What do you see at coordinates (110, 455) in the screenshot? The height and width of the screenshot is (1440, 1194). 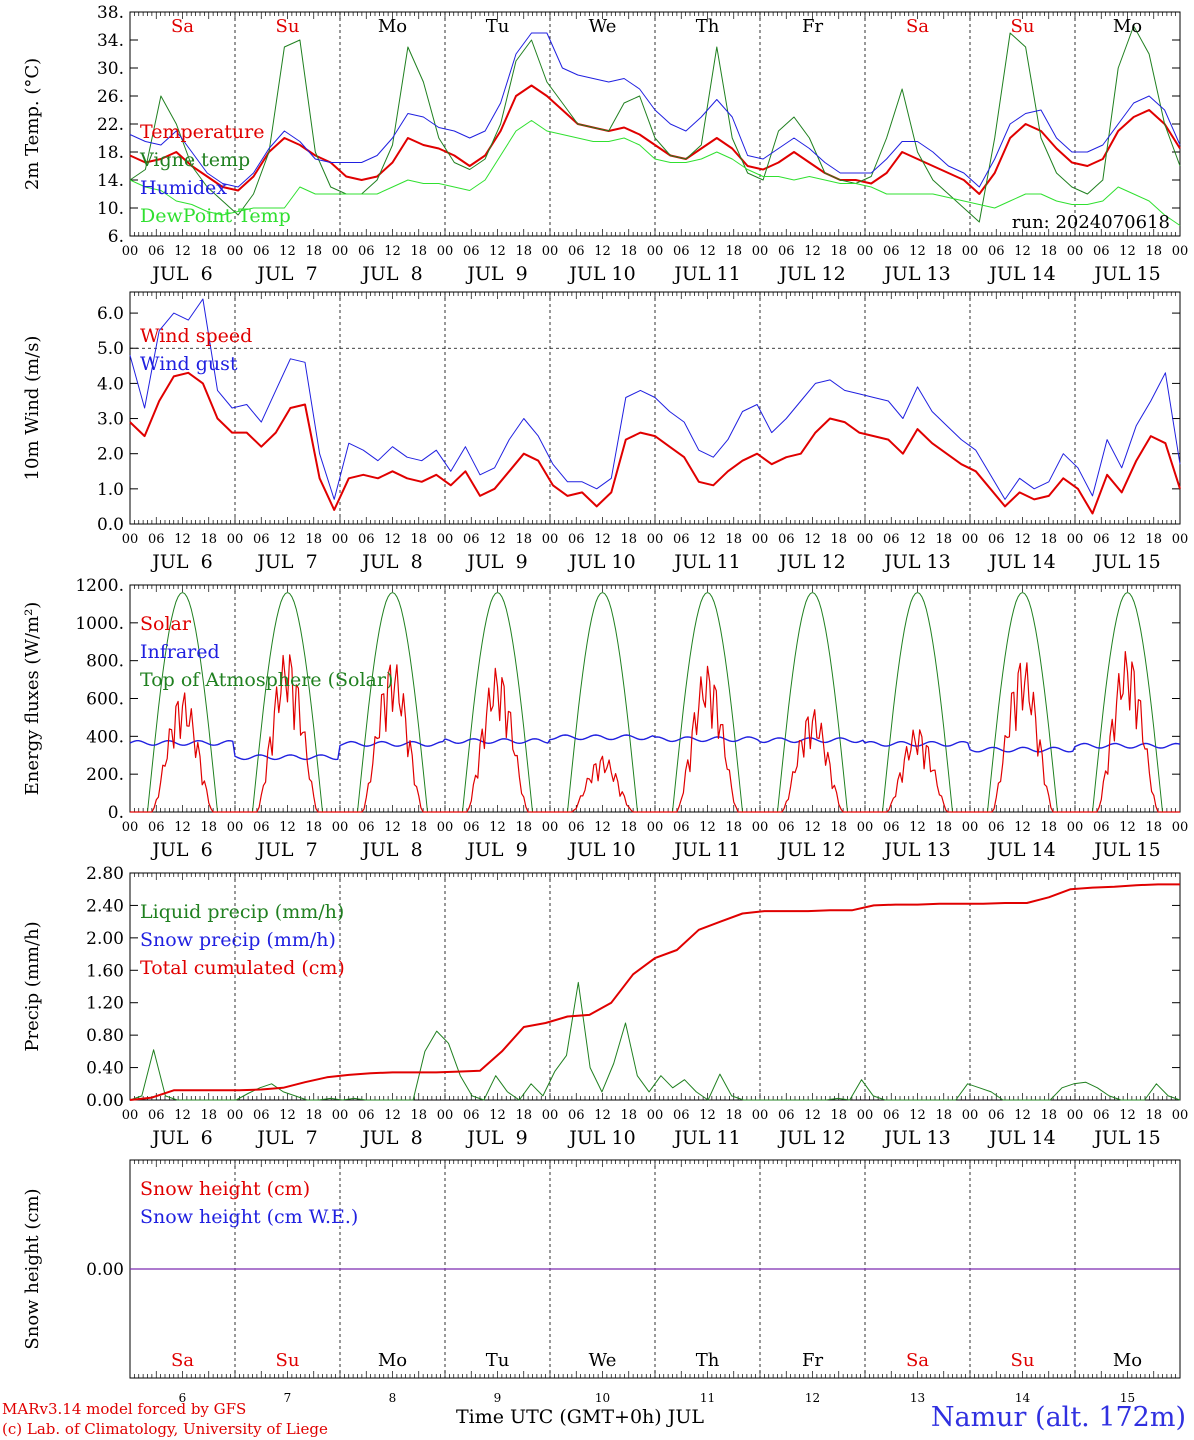 I see `y-tick-label: 2.0` at bounding box center [110, 455].